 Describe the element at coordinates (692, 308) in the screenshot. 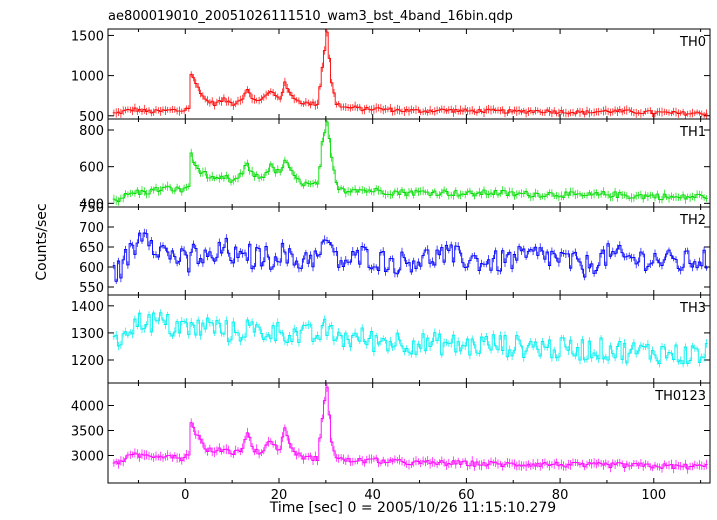

I see `panel-label-th3: TH3` at that location.